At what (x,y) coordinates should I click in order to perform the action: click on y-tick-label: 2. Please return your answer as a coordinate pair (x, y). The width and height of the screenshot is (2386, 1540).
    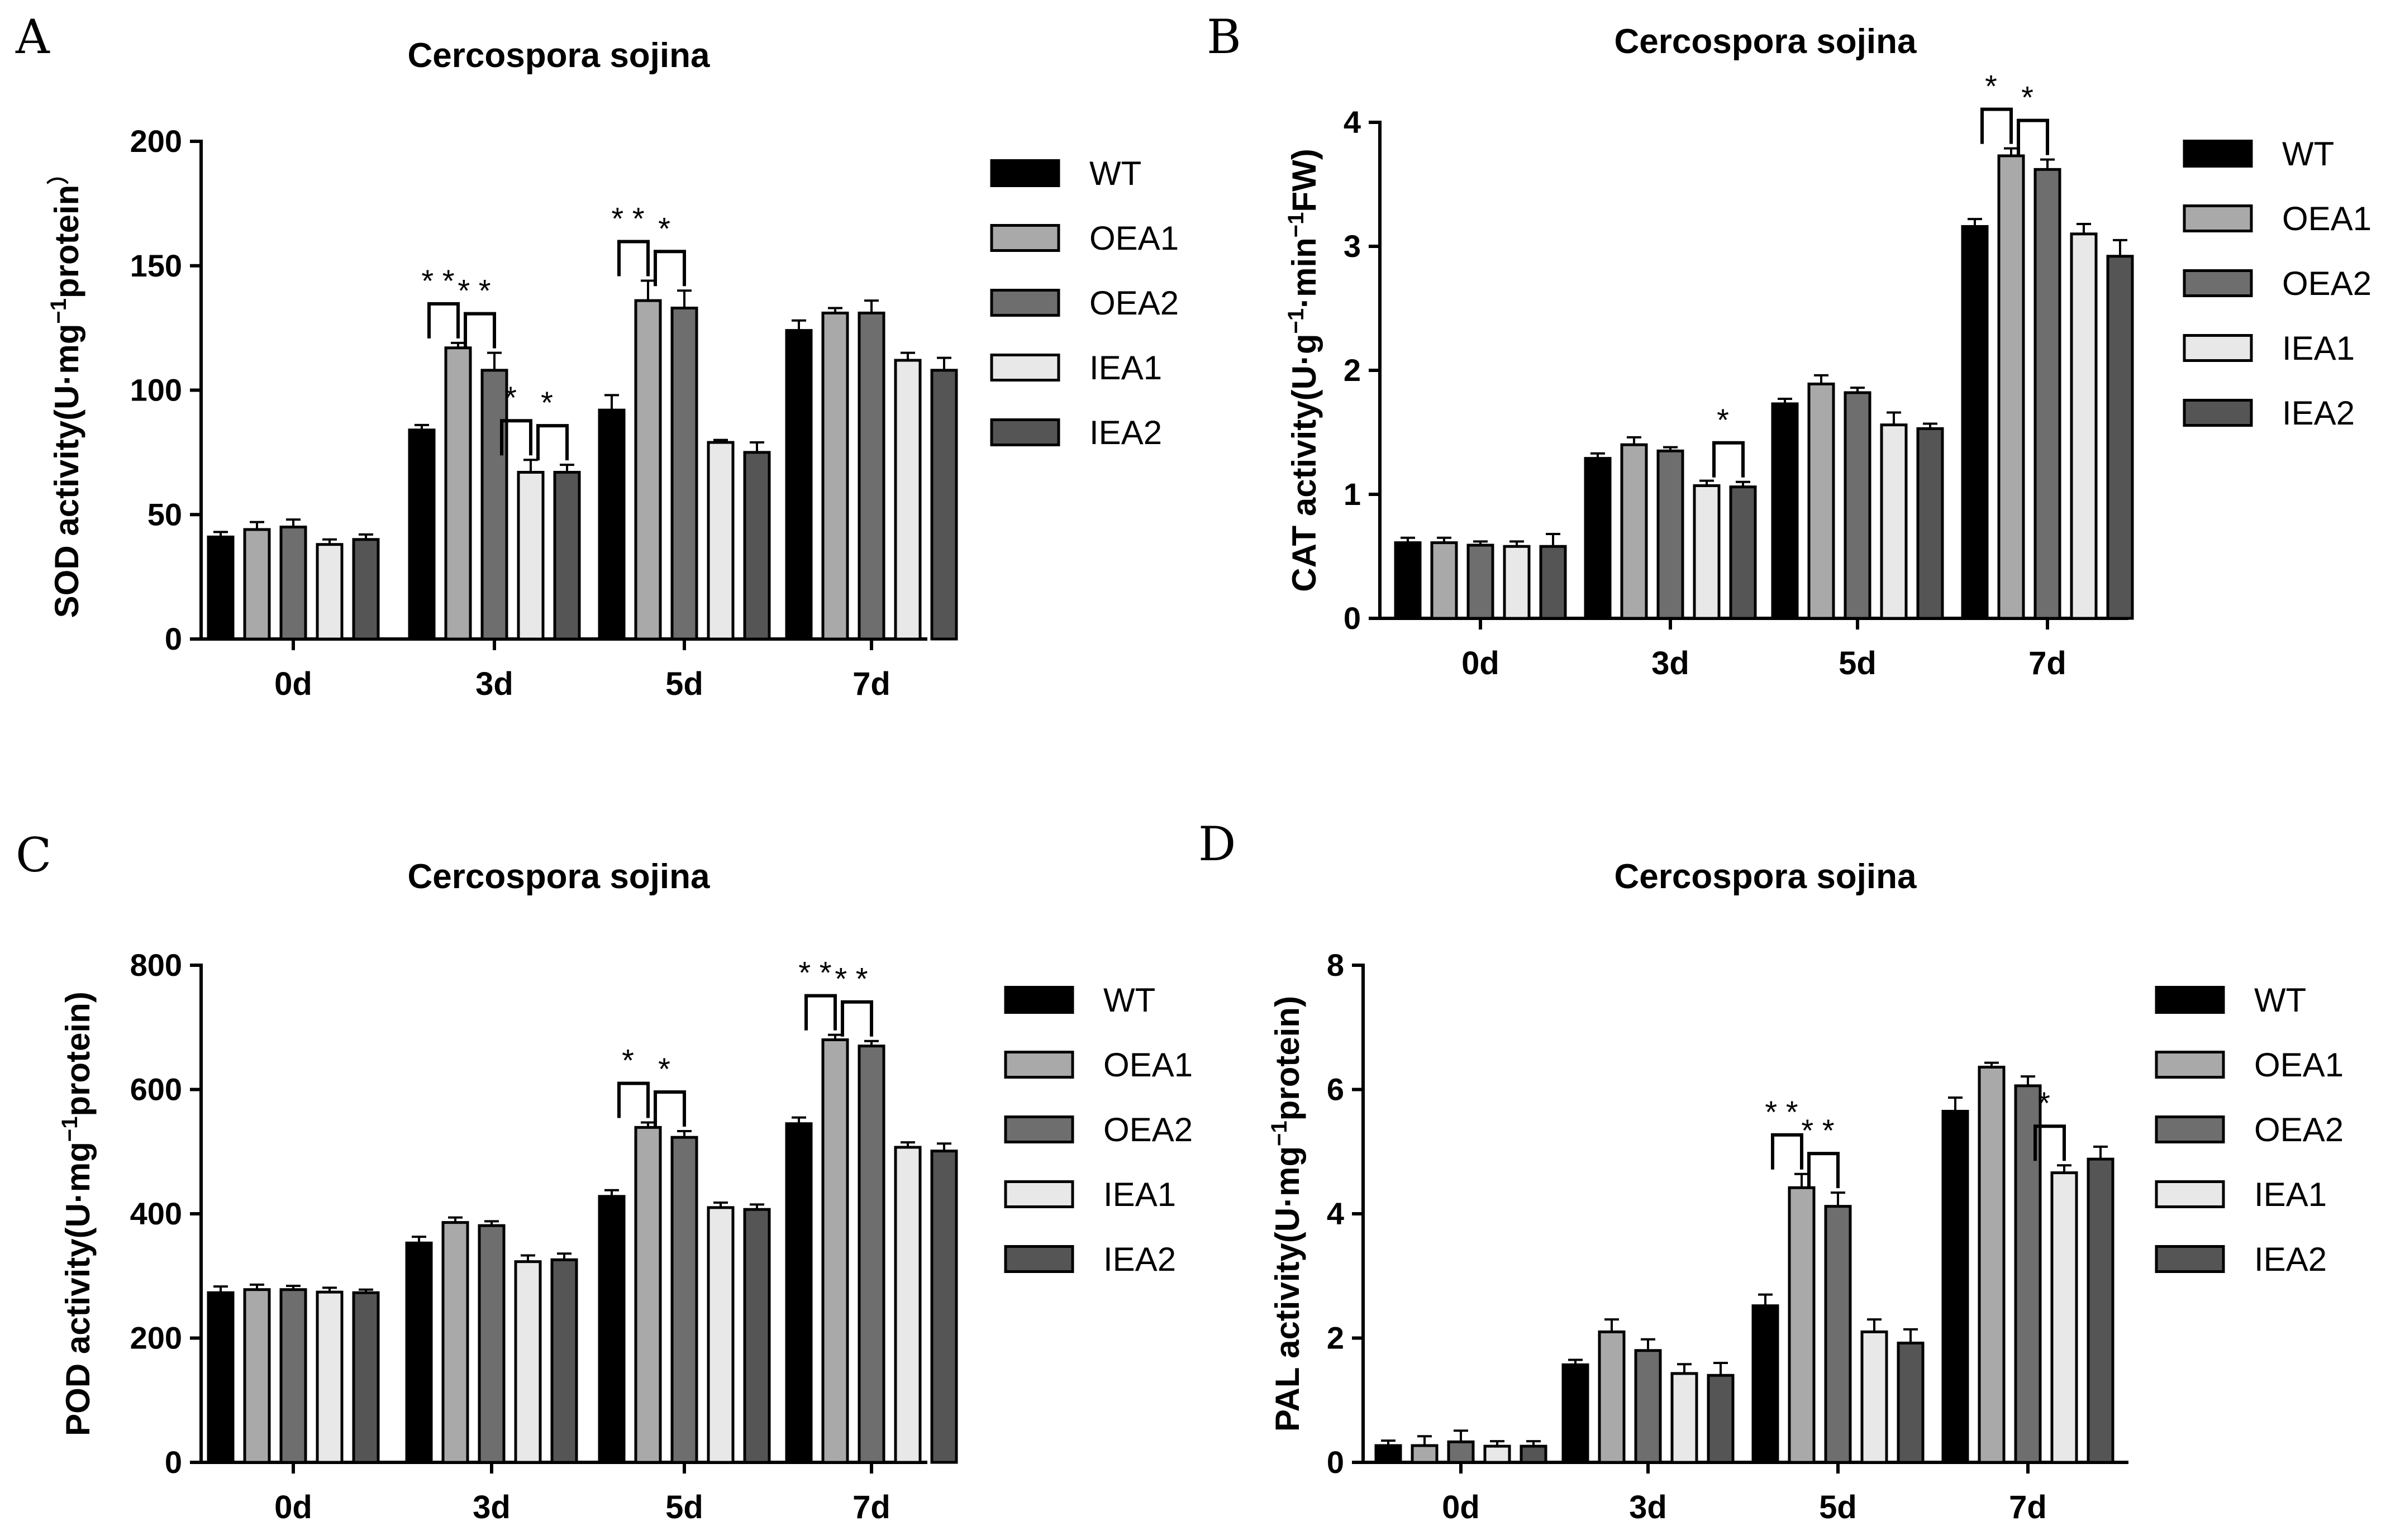
    Looking at the image, I should click on (1335, 1338).